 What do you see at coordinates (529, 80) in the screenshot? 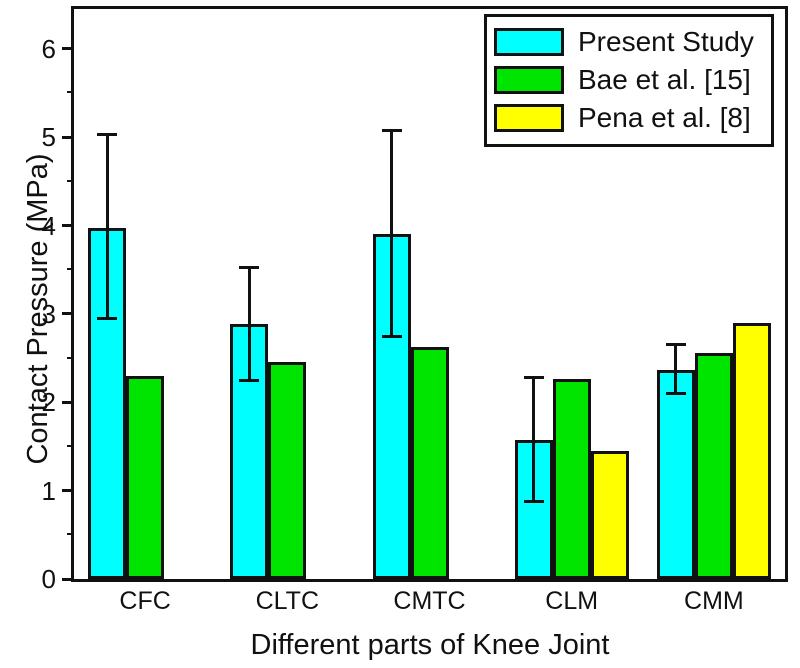
I see `legend-swatch-bae` at bounding box center [529, 80].